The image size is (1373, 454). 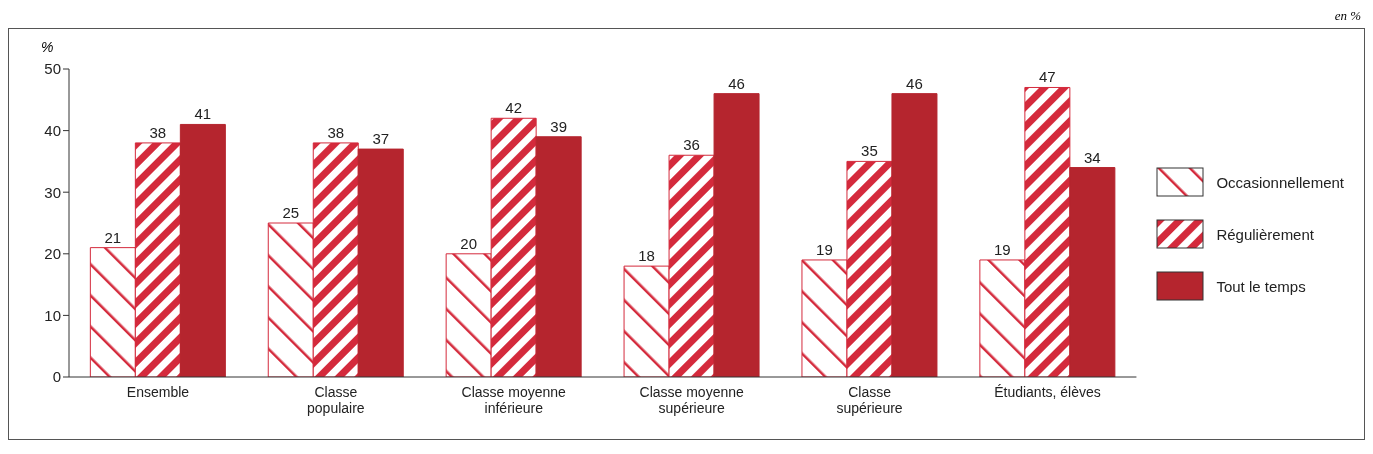 What do you see at coordinates (869, 400) in the screenshot?
I see `x-tick-label: Classe supérieure` at bounding box center [869, 400].